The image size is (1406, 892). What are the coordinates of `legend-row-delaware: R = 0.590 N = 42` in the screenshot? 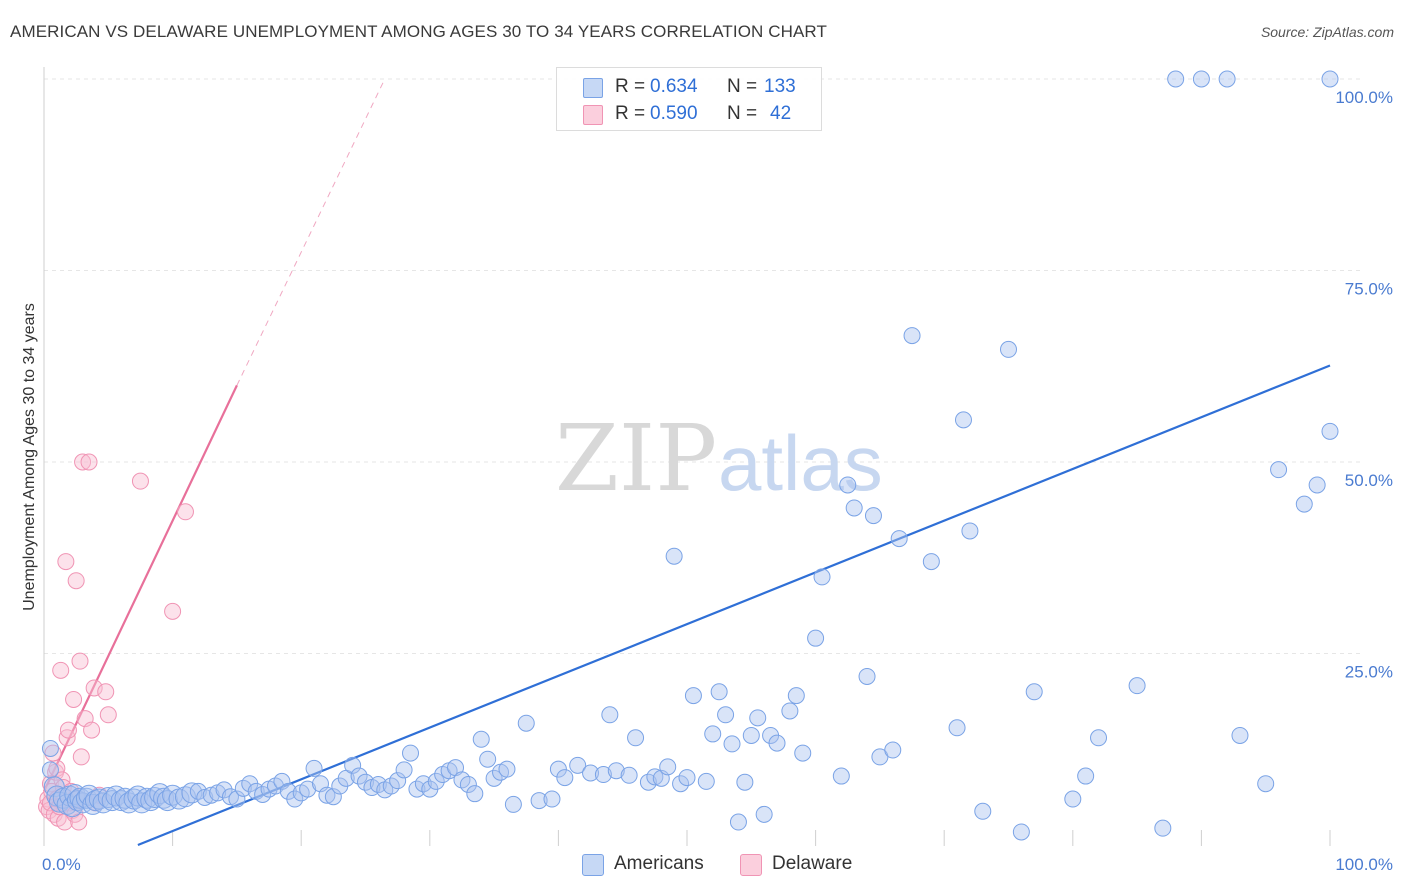 It's located at (689, 113).